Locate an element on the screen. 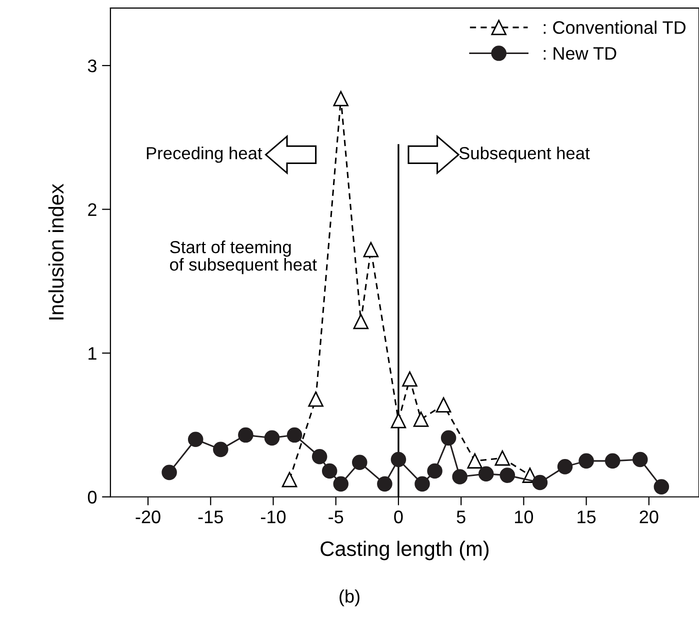 This screenshot has height=618, width=699. x-tick-label: -5 is located at coordinates (336, 517).